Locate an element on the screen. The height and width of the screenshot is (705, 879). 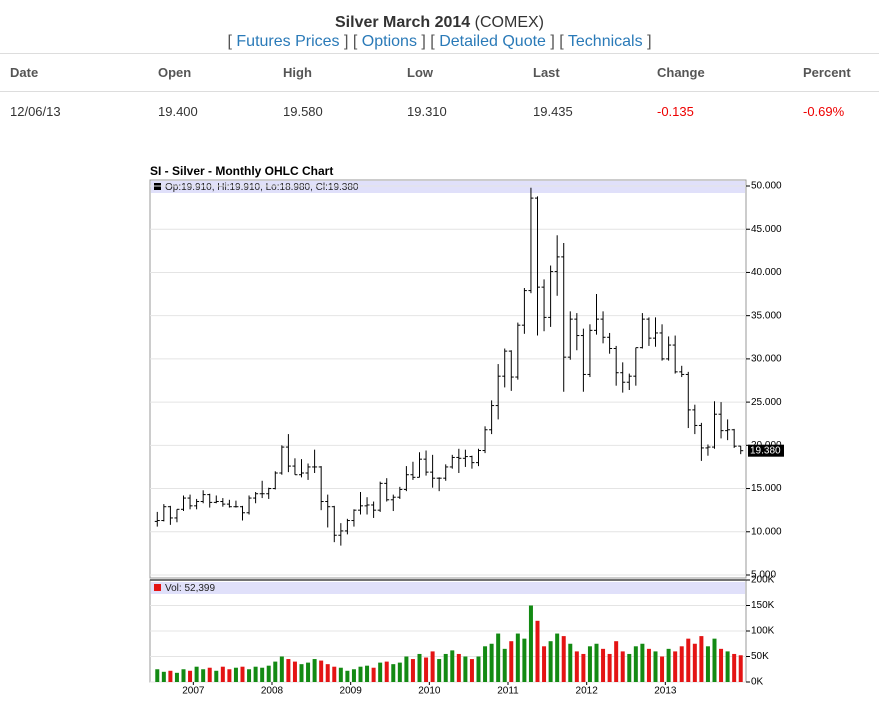
y-tick-label: 25.000 is located at coordinates (766, 402).